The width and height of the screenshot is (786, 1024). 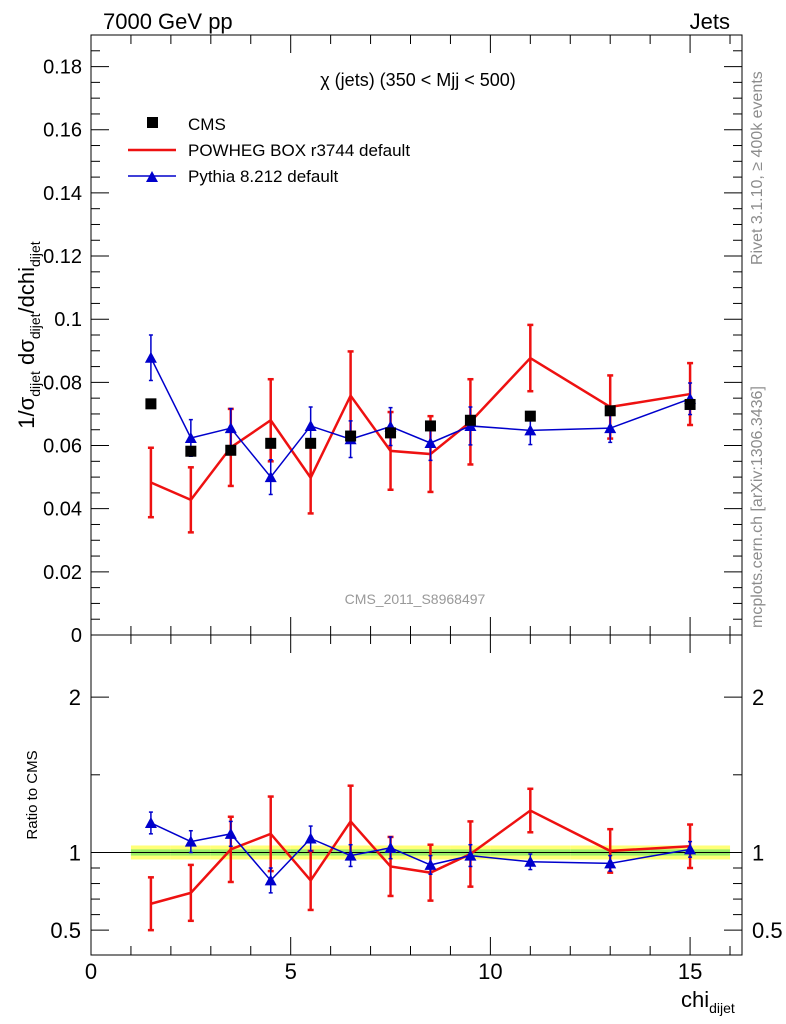 I want to click on ratio-y-tick-label-left: 2, so click(x=75, y=697).